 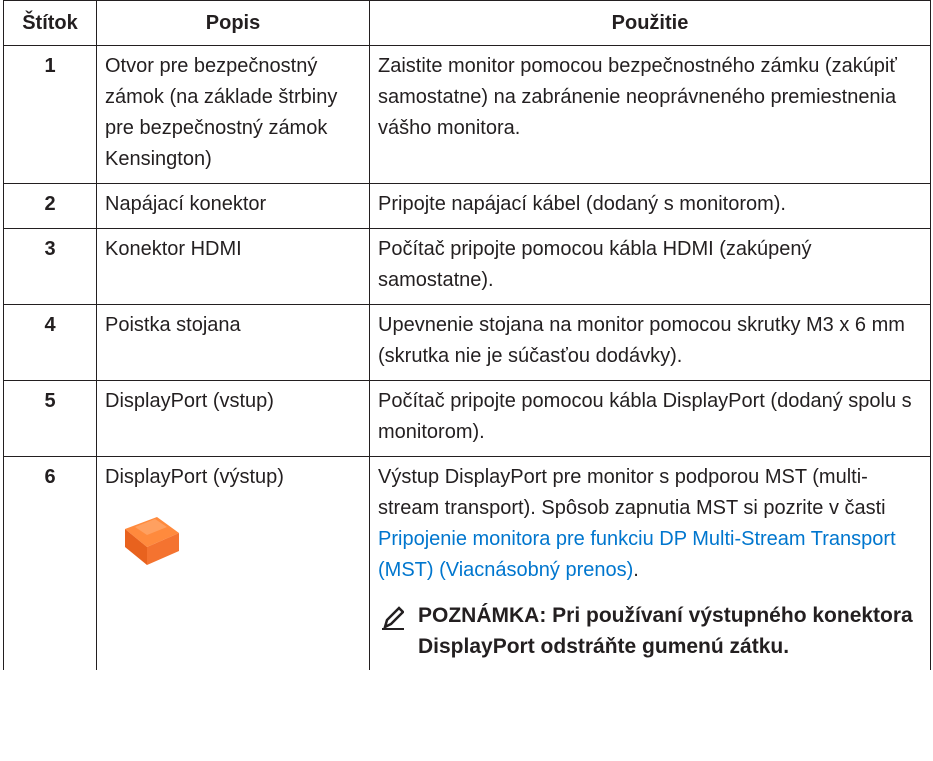 What do you see at coordinates (650, 23) in the screenshot?
I see `header-cell: Použitie` at bounding box center [650, 23].